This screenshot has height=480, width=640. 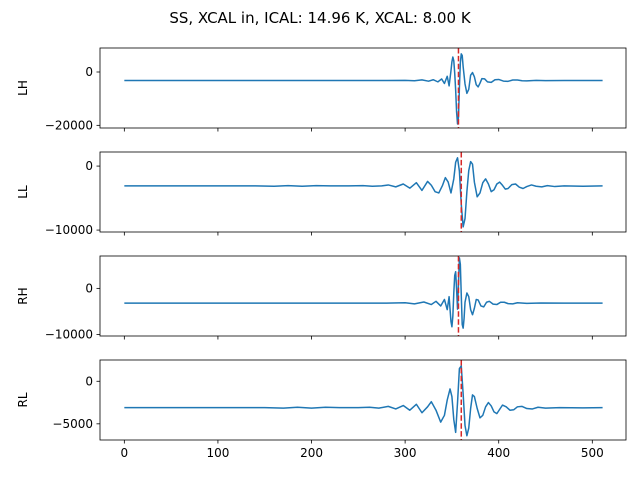 I want to click on y-axis-label: RH, so click(x=23, y=295).